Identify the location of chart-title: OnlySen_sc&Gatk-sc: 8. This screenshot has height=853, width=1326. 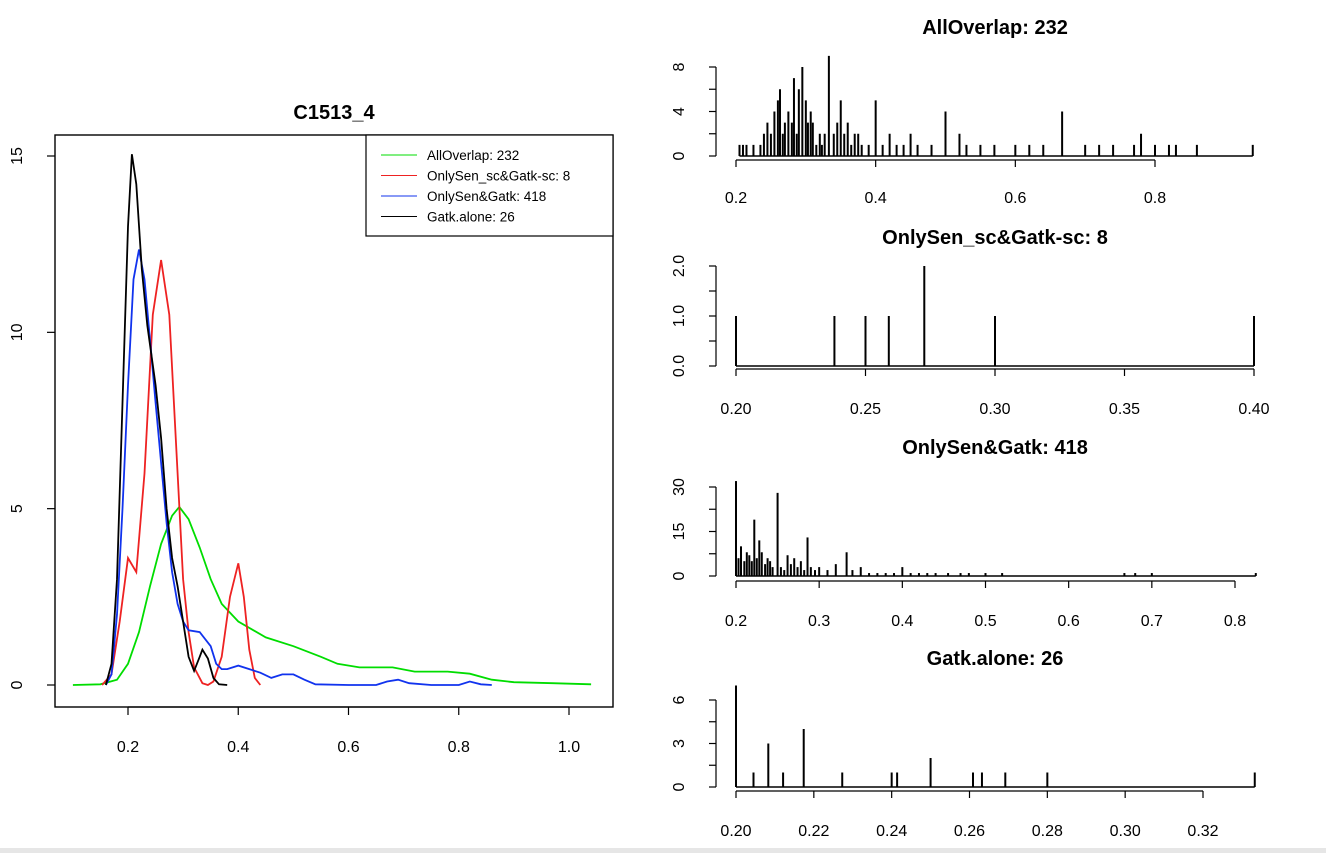
(995, 238).